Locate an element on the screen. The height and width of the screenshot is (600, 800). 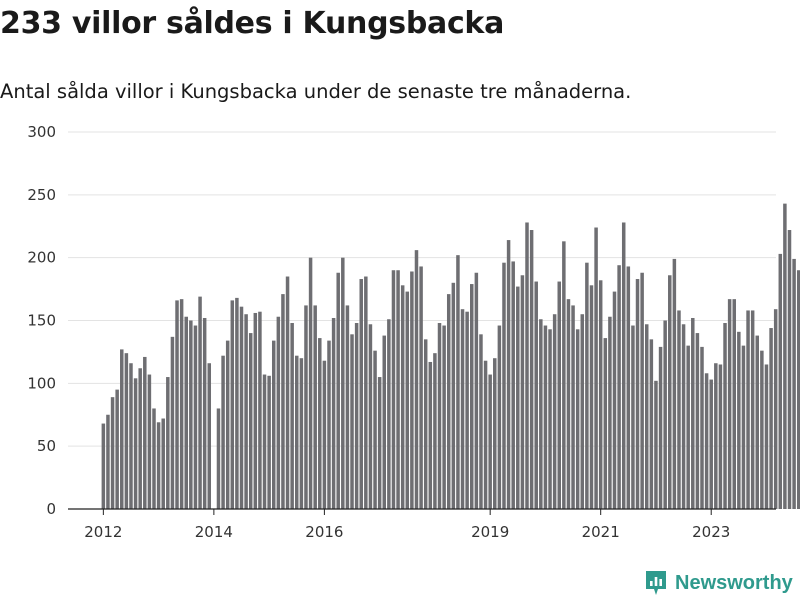
y-tick-label: 50 is located at coordinates (46, 446).